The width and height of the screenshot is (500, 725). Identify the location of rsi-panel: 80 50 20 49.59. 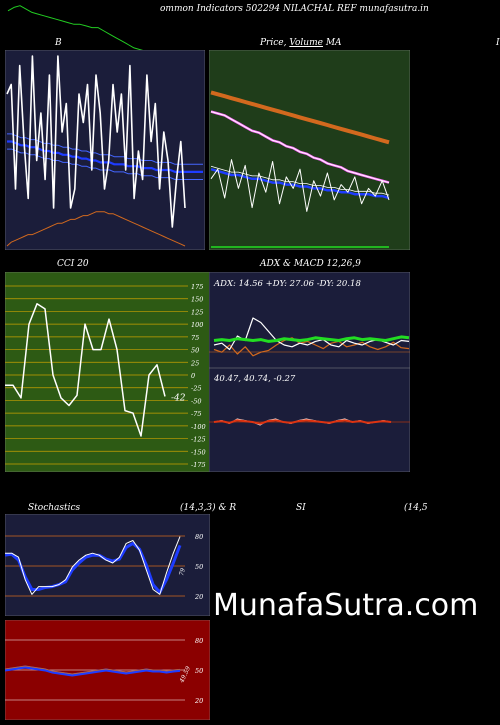
(107, 670).